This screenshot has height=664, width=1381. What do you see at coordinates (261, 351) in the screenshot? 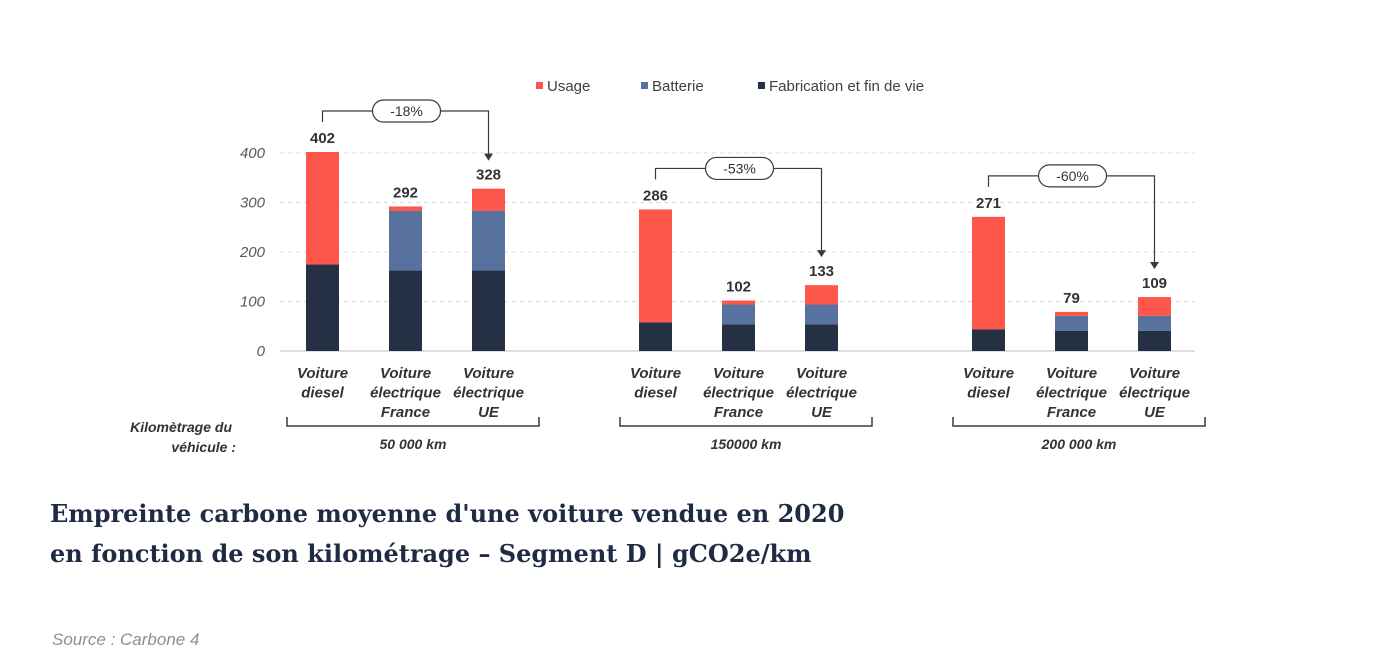
I see `y-tick-label: 0` at bounding box center [261, 351].